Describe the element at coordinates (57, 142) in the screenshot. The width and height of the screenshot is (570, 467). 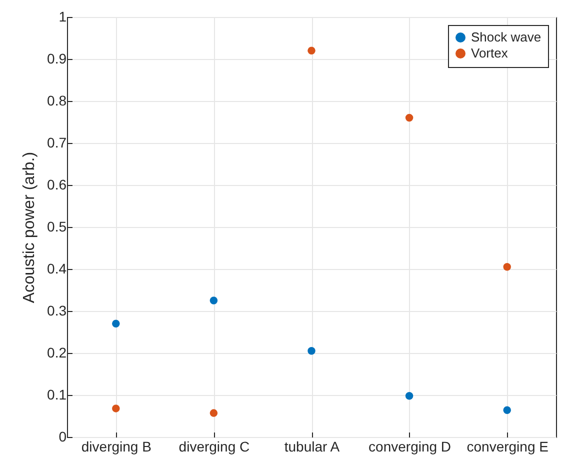
I see `y-tick-label: 0.7` at that location.